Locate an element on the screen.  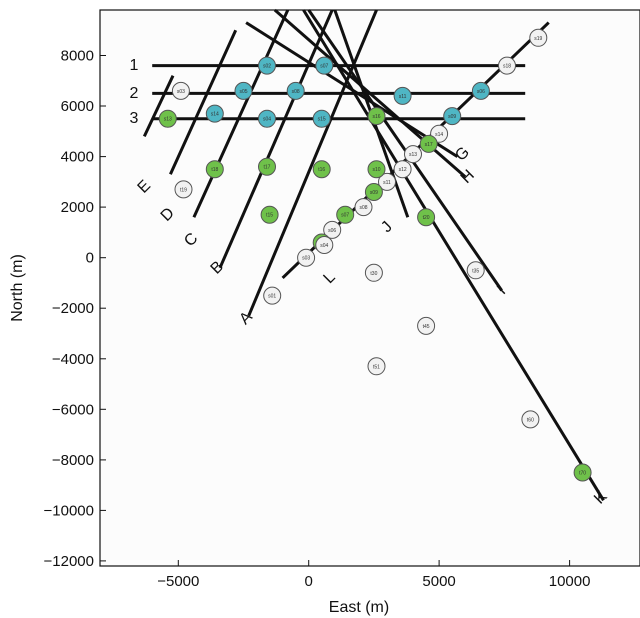
survey-line-b is located at coordinates (276, 139).